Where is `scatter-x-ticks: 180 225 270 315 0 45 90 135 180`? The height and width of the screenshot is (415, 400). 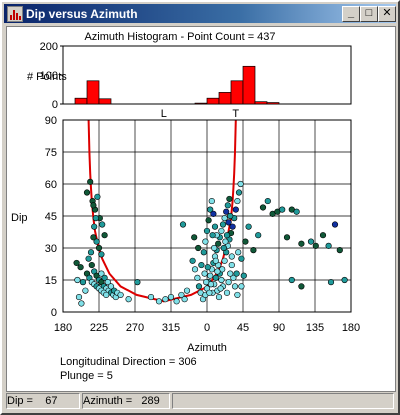
scatter-x-ticks: 180 225 270 315 0 45 90 135 180 is located at coordinates (207, 328).